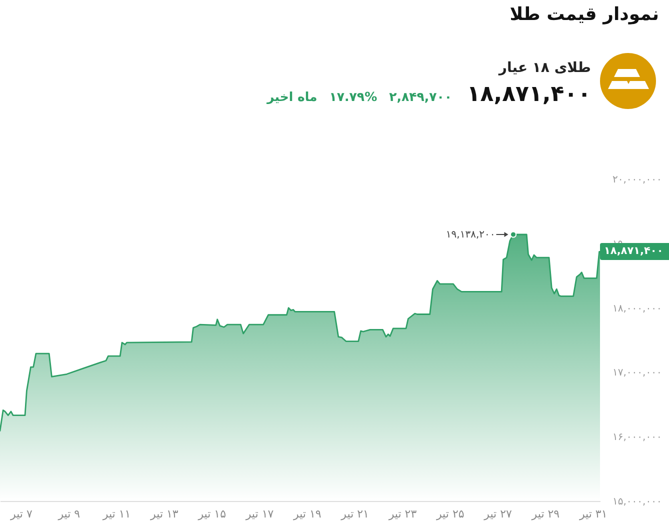 This screenshot has height=526, width=669. I want to click on chart-subtitle: طلای ۱۸ عیار, so click(544, 68).